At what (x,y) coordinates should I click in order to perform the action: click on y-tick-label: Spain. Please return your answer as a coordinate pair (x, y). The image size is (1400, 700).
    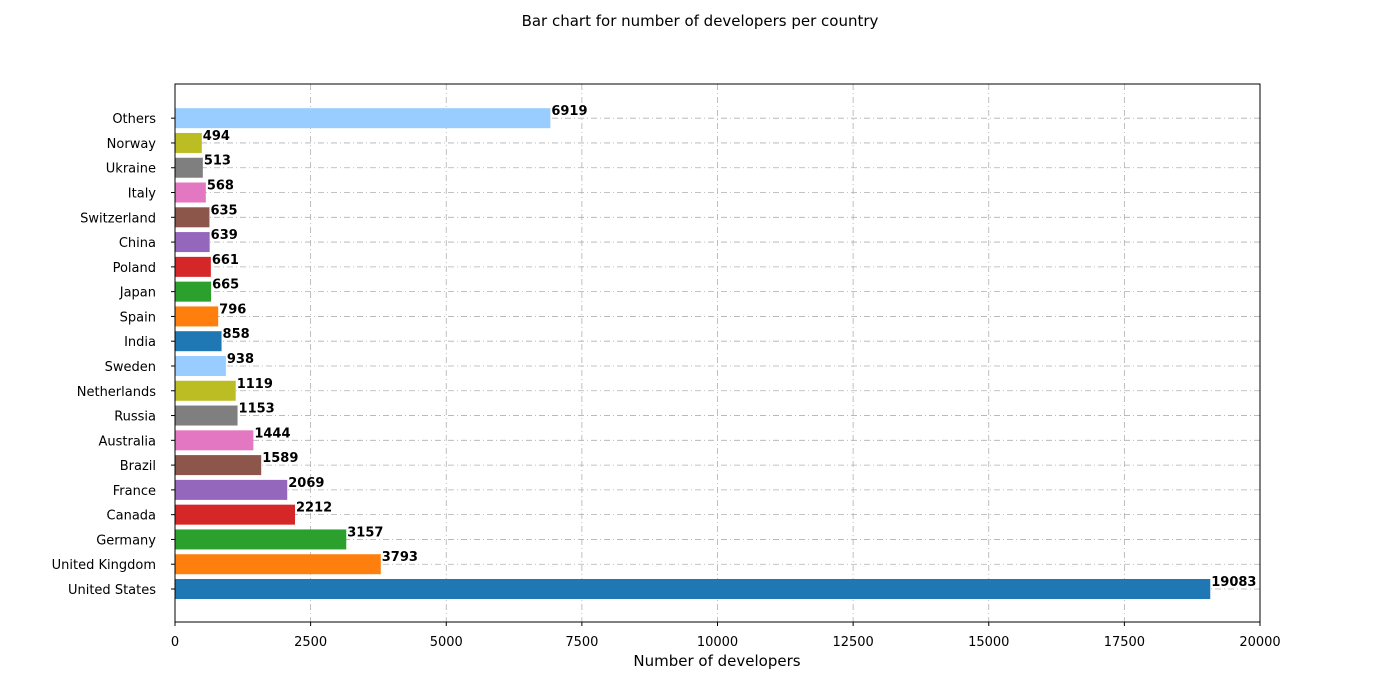
    Looking at the image, I should click on (138, 317).